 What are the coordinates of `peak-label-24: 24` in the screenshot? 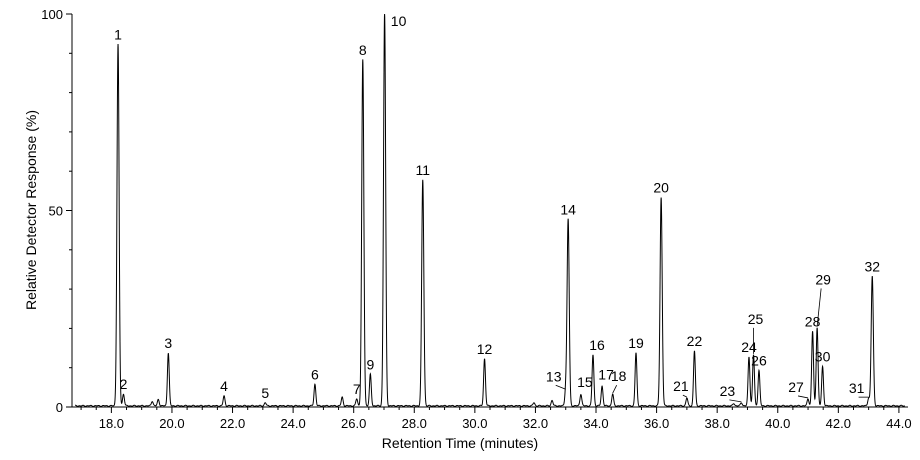 It's located at (749, 347).